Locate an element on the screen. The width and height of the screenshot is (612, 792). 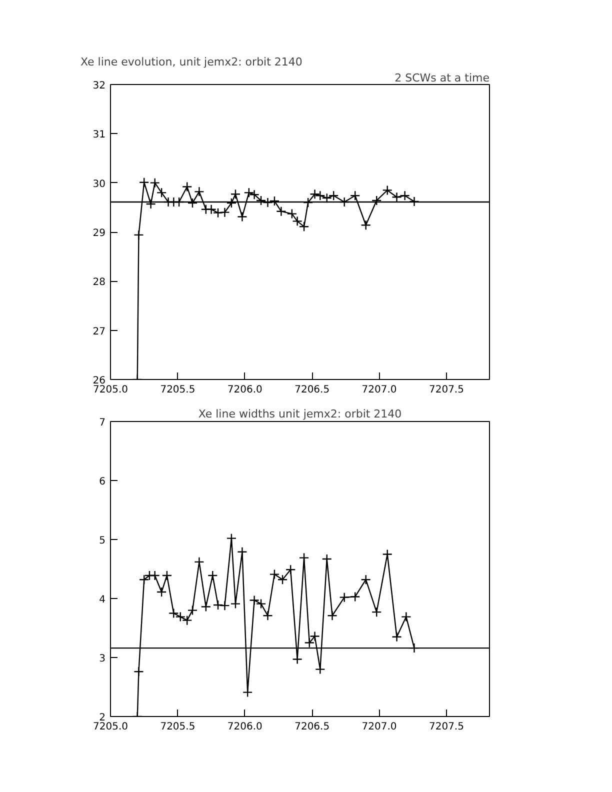
y-tick-label: 2 is located at coordinates (102, 718).